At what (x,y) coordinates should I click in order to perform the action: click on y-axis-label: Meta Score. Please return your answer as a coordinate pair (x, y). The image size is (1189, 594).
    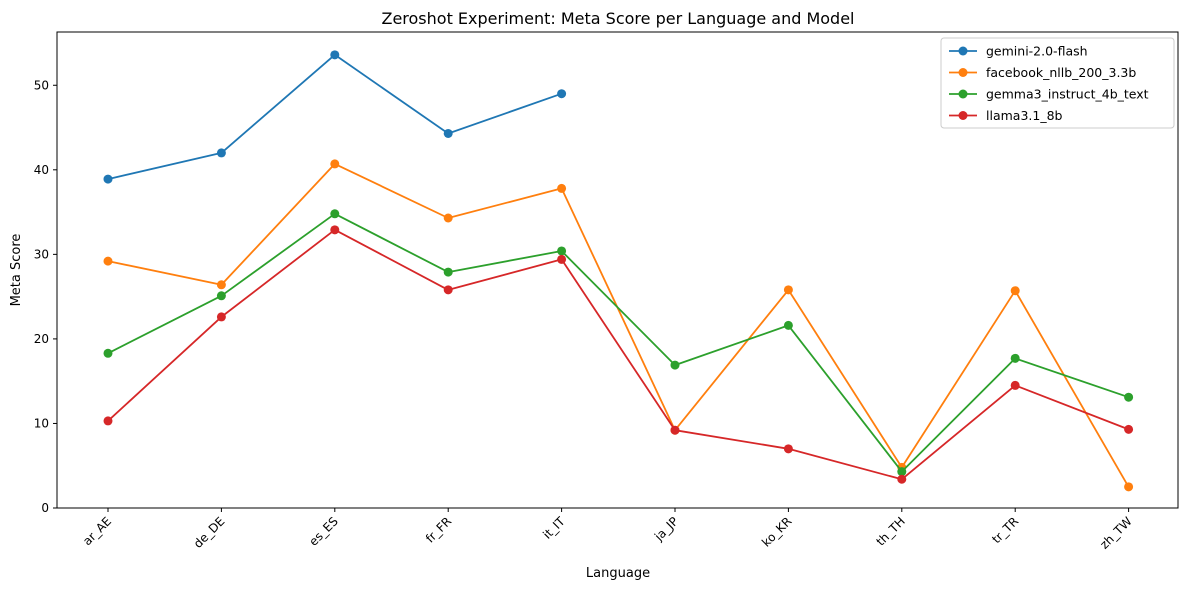
    Looking at the image, I should click on (16, 270).